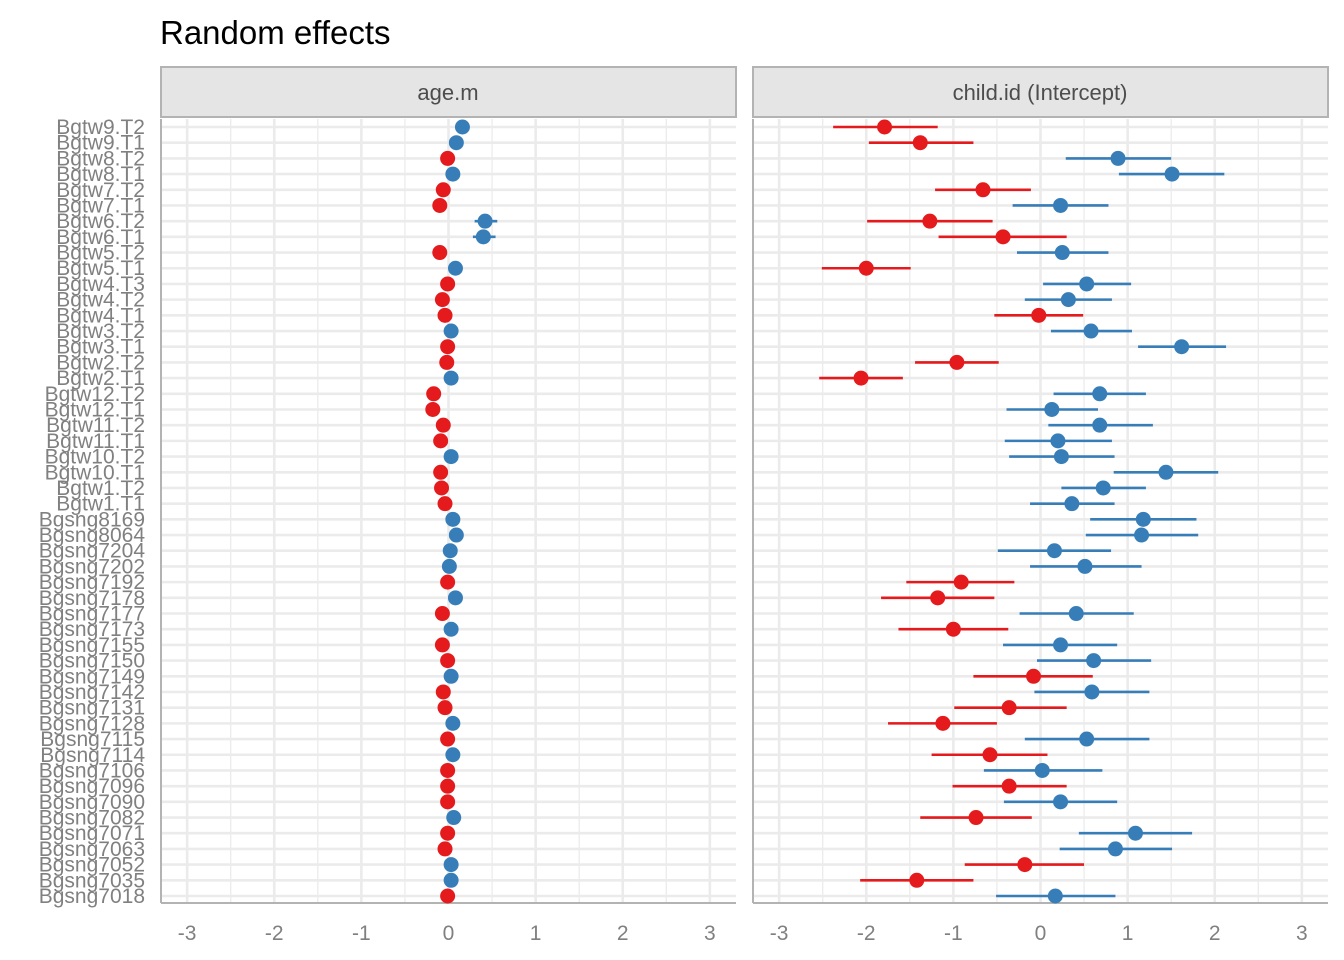 The width and height of the screenshot is (1344, 960). I want to click on point-Bgtw6.T2, so click(485, 221).